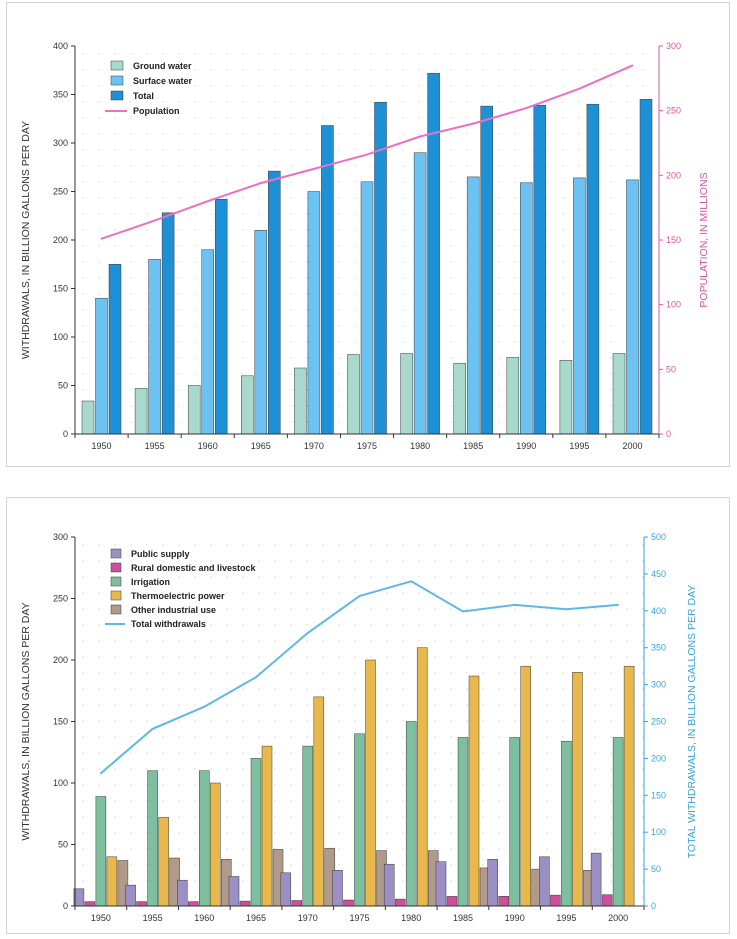  Describe the element at coordinates (153, 918) in the screenshot. I see `x-tick-label: 1955` at that location.